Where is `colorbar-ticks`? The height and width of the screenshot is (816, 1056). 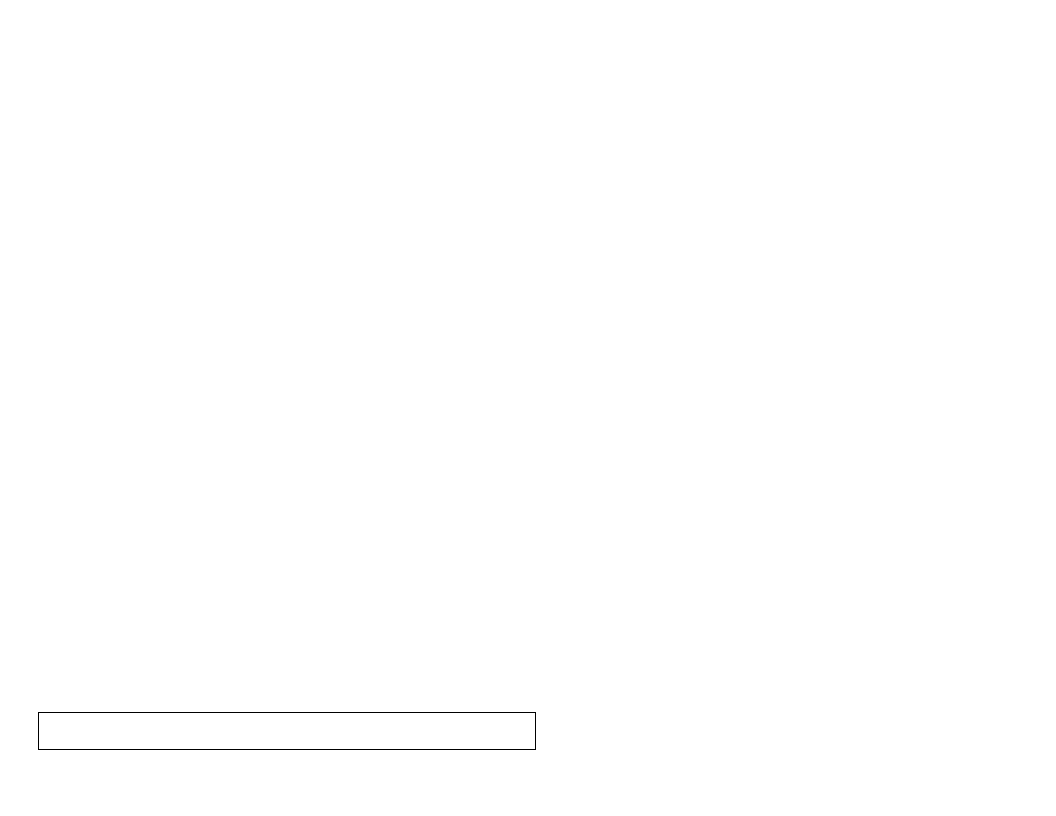 colorbar-ticks is located at coordinates (287, 752).